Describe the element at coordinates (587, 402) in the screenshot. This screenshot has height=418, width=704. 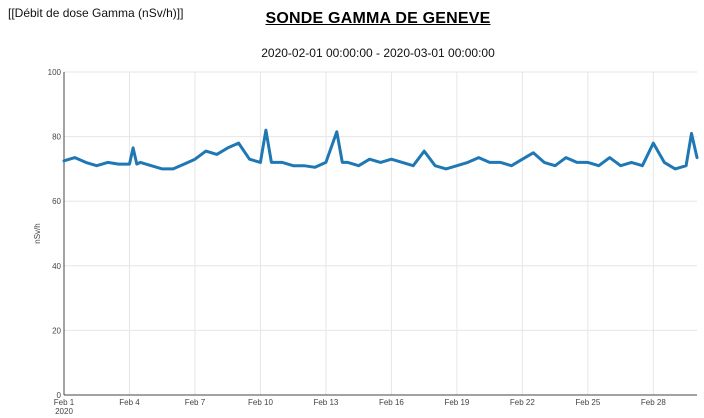
I see `x-tick-label: Feb 25` at that location.